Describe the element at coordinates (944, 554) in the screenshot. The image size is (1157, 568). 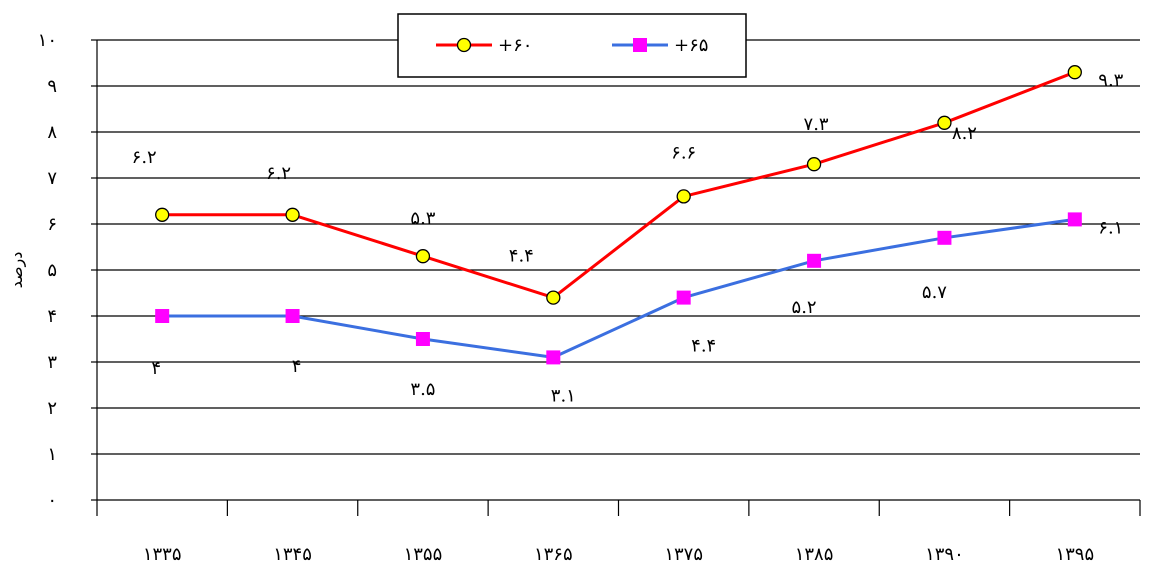
I see `x-tick-label: ۱۳۹۰` at that location.